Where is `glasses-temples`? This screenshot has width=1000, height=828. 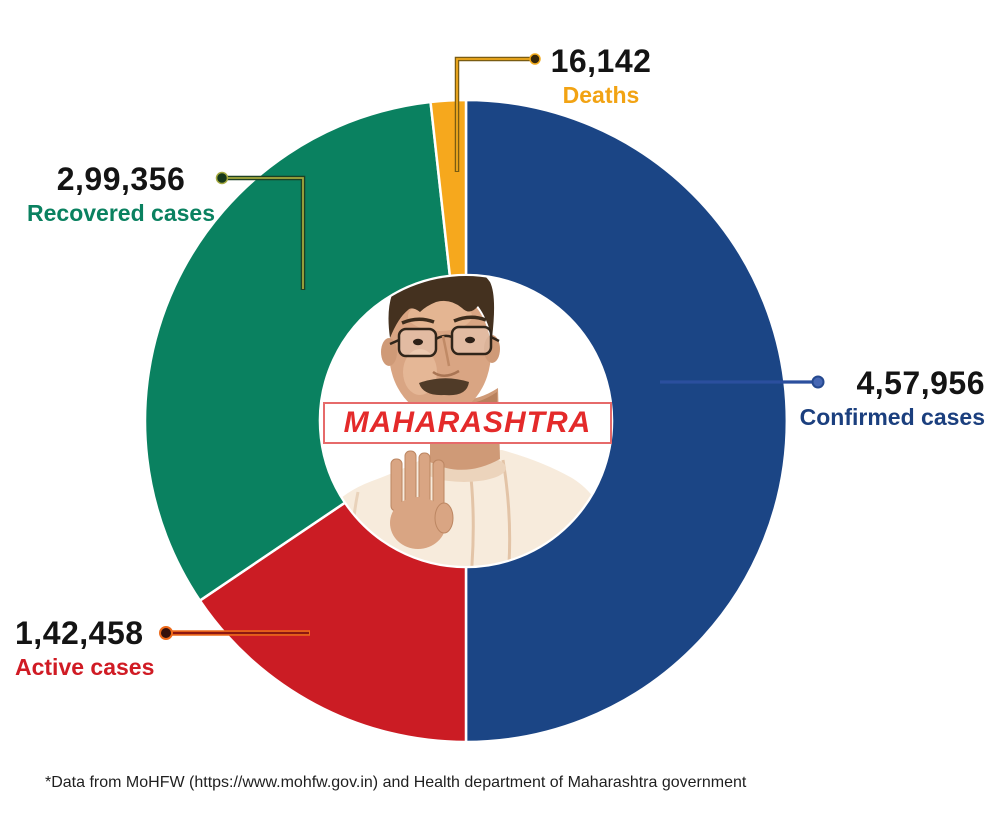 glasses-temples is located at coordinates (444, 340).